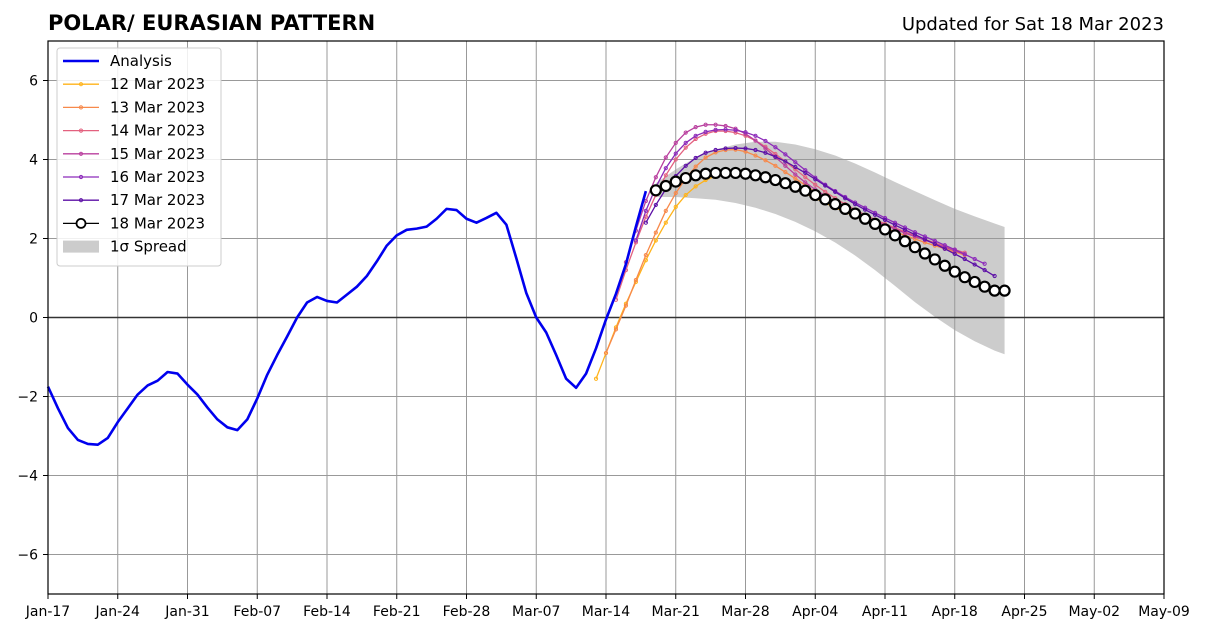 This screenshot has height=637, width=1207. What do you see at coordinates (157, 223) in the screenshot?
I see `legend-label: 18 Mar 2023` at bounding box center [157, 223].